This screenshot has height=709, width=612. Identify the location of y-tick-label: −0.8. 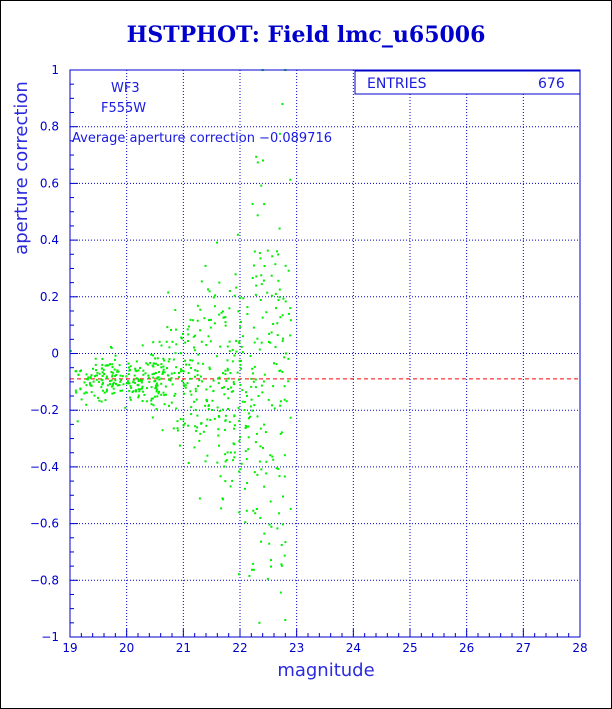
(44, 580).